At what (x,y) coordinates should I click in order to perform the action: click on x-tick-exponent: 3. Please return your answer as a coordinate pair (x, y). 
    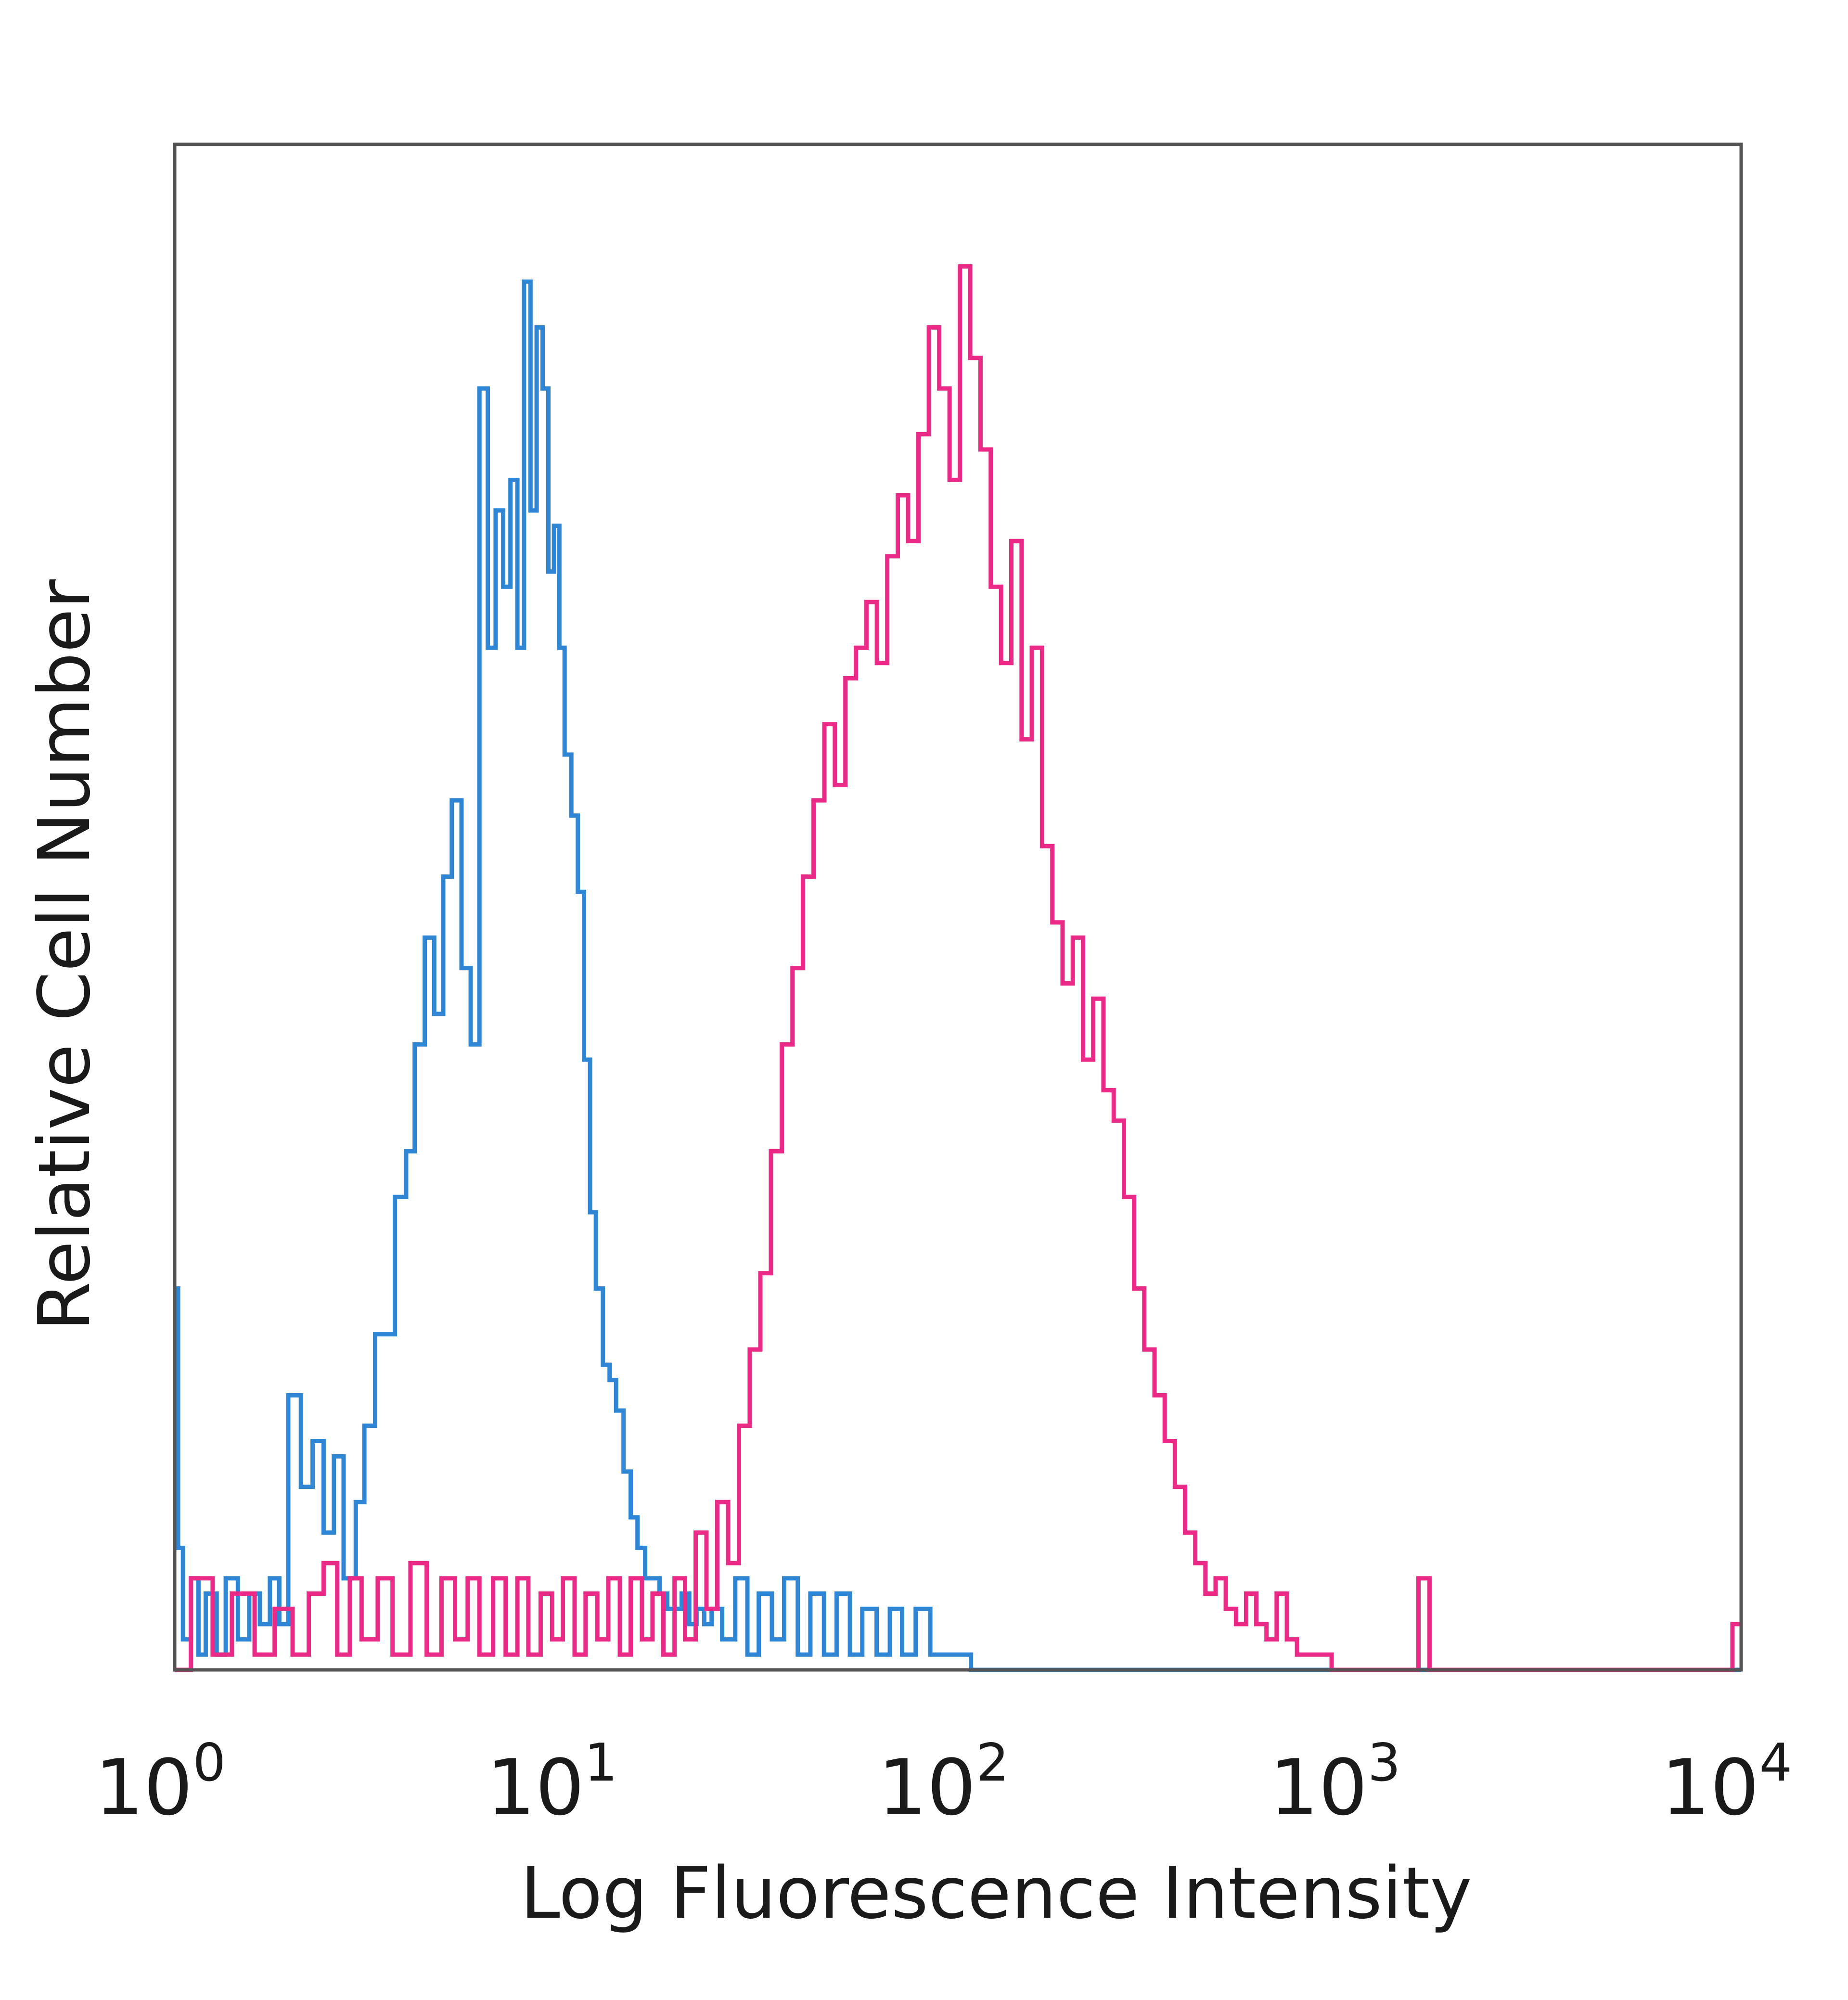
    Looking at the image, I should click on (1384, 1763).